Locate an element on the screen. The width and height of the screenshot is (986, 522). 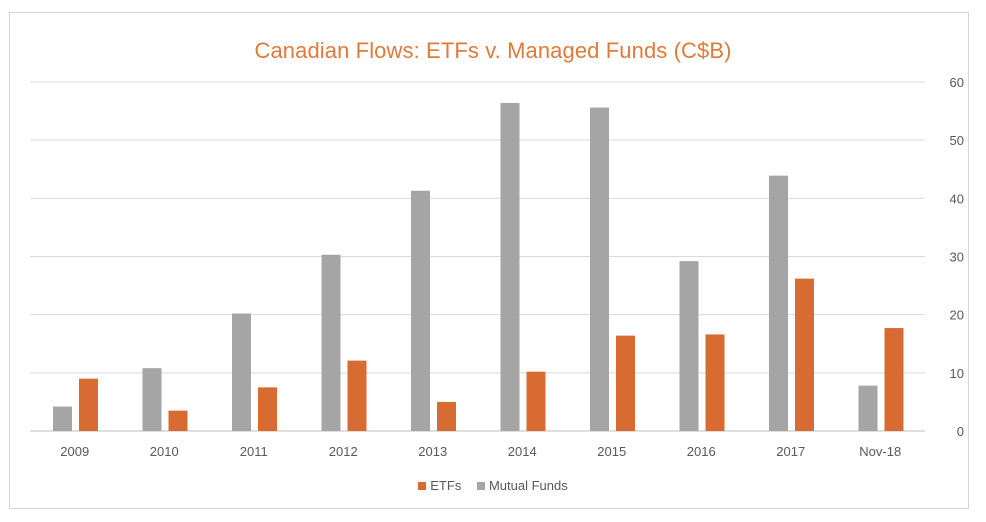
x-tick-label: 2009 is located at coordinates (74, 451).